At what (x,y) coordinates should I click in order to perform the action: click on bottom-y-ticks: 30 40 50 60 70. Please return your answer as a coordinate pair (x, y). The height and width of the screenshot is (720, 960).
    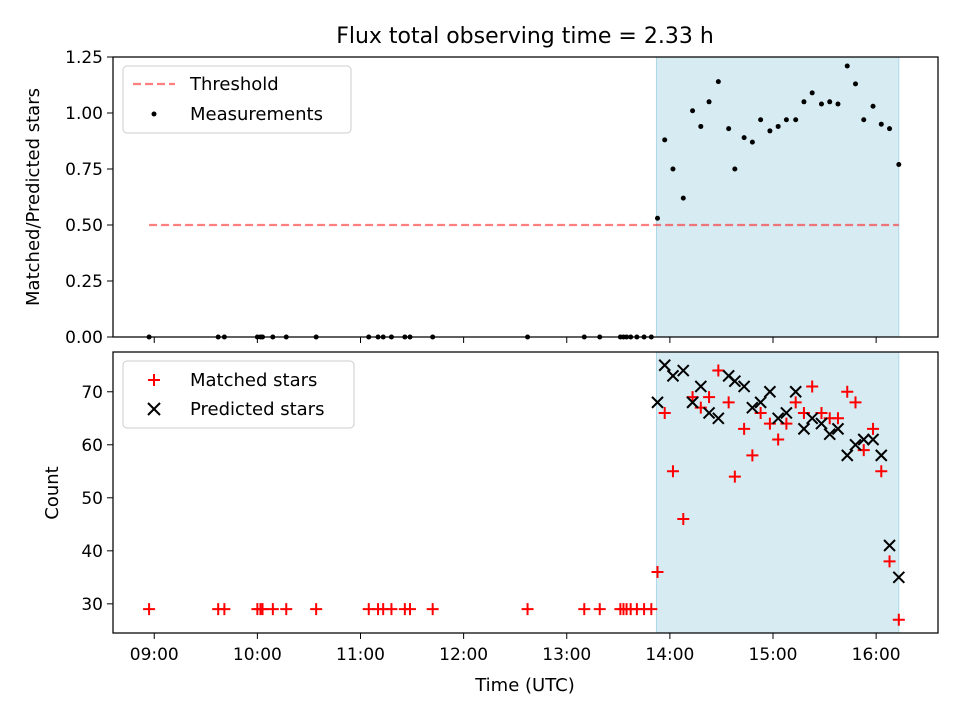
    Looking at the image, I should click on (97, 499).